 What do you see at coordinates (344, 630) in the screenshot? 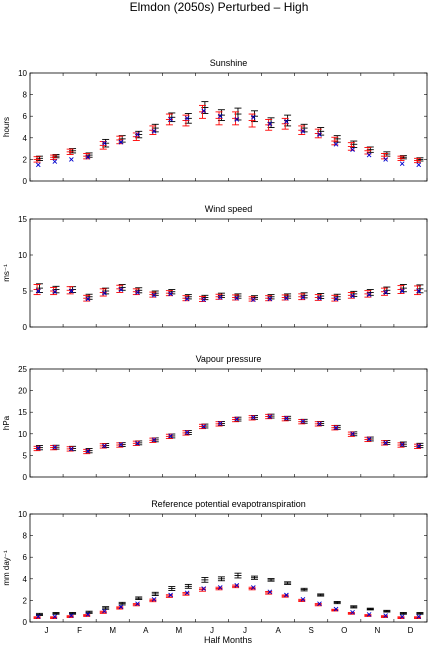
I see `month-label: O` at bounding box center [344, 630].